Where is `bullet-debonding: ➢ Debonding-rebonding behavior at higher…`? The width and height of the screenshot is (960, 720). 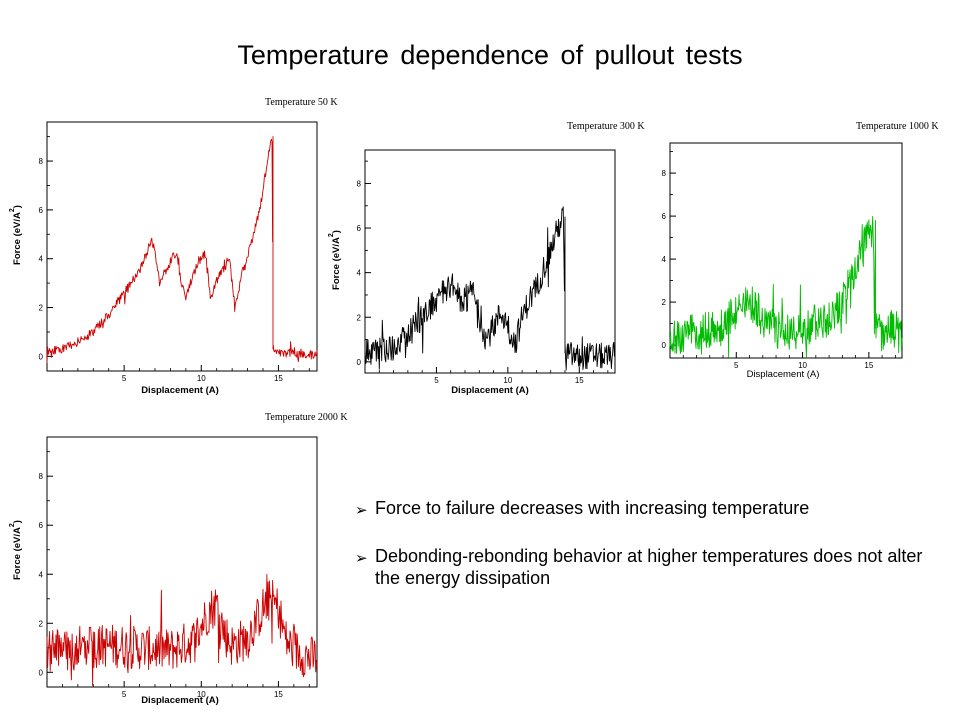 bullet-debonding: ➢ Debonding-rebonding behavior at higher… is located at coordinates (647, 567).